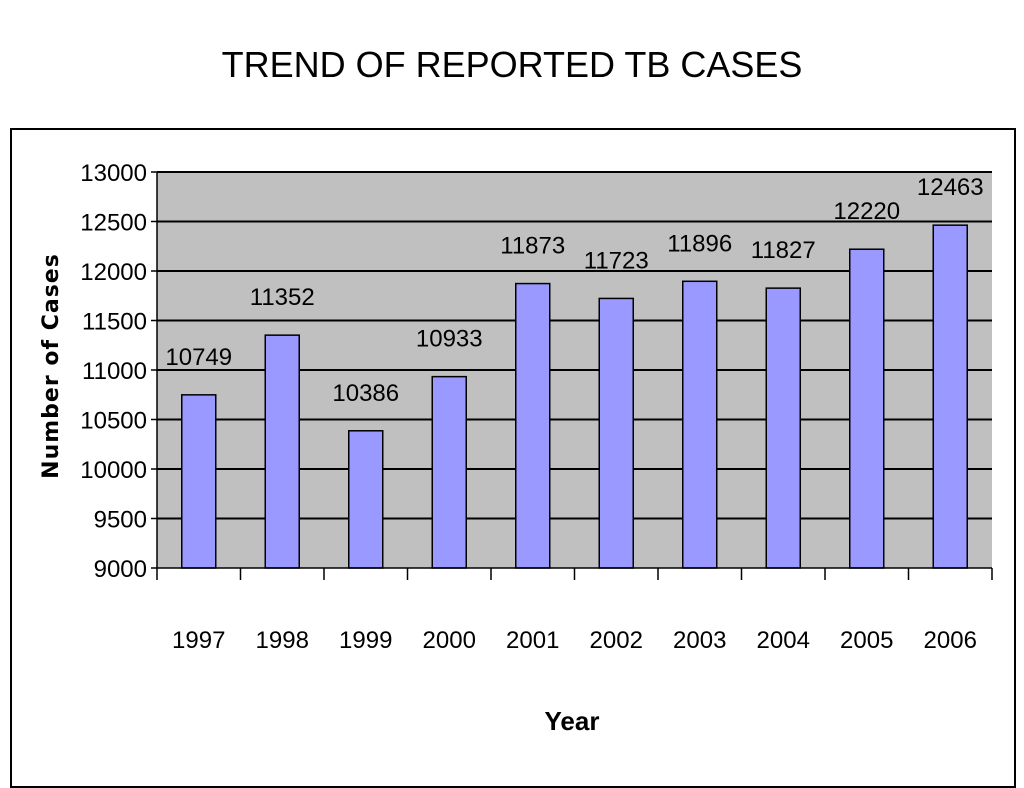 The image size is (1024, 788). What do you see at coordinates (950, 187) in the screenshot?
I see `data-label-2006: 12463` at bounding box center [950, 187].